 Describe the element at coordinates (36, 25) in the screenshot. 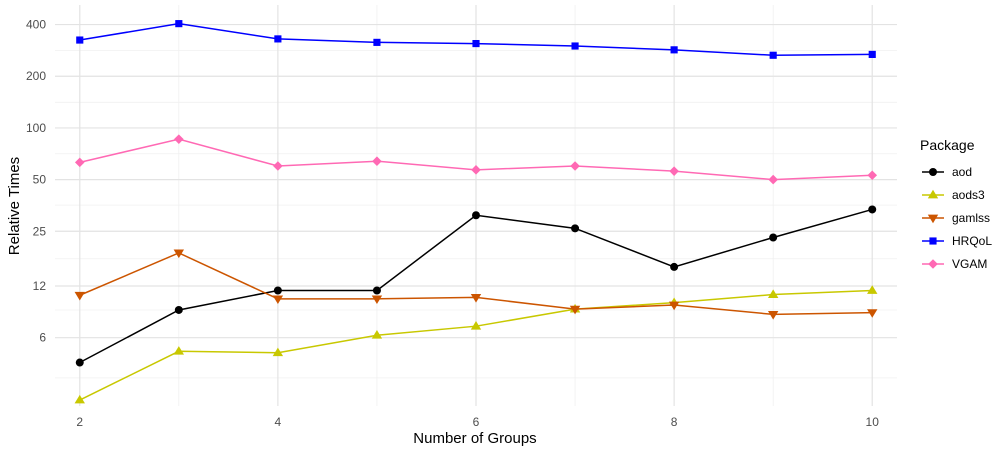

I see `y-tick-label: 400` at that location.